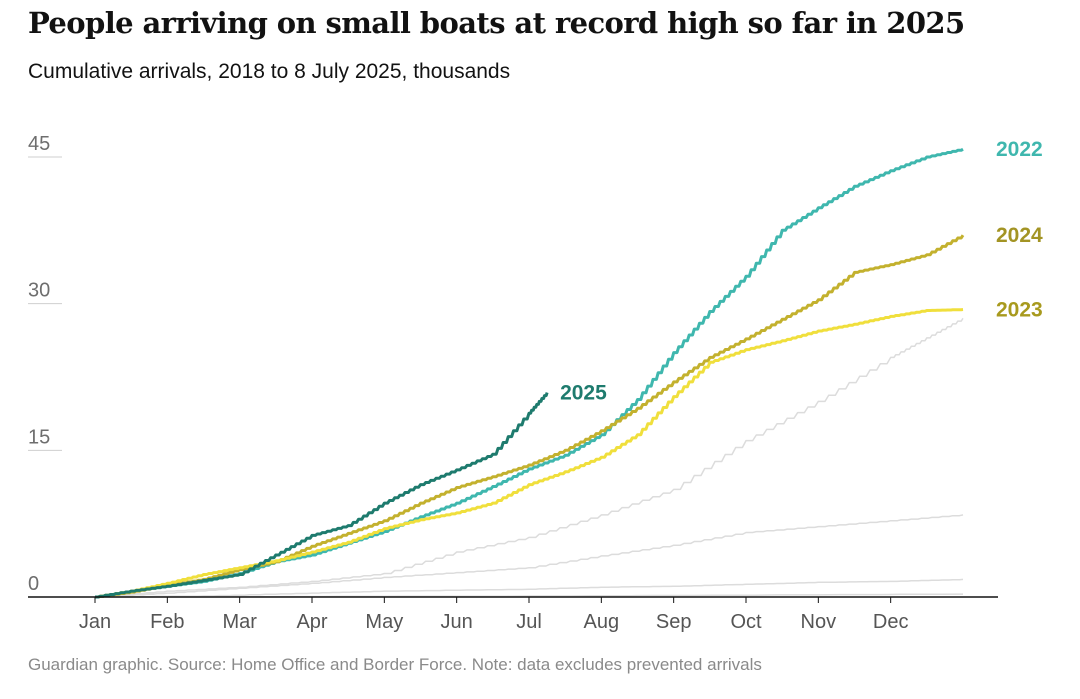  Describe the element at coordinates (674, 622) in the screenshot. I see `x-tick-label: Sep` at that location.